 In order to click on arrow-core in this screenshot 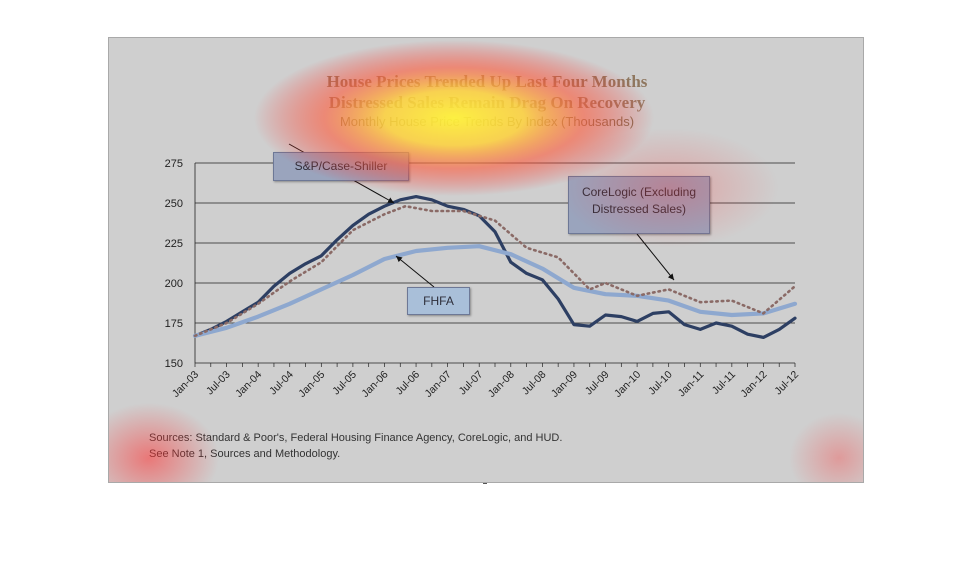, I will do `click(655, 257)`.